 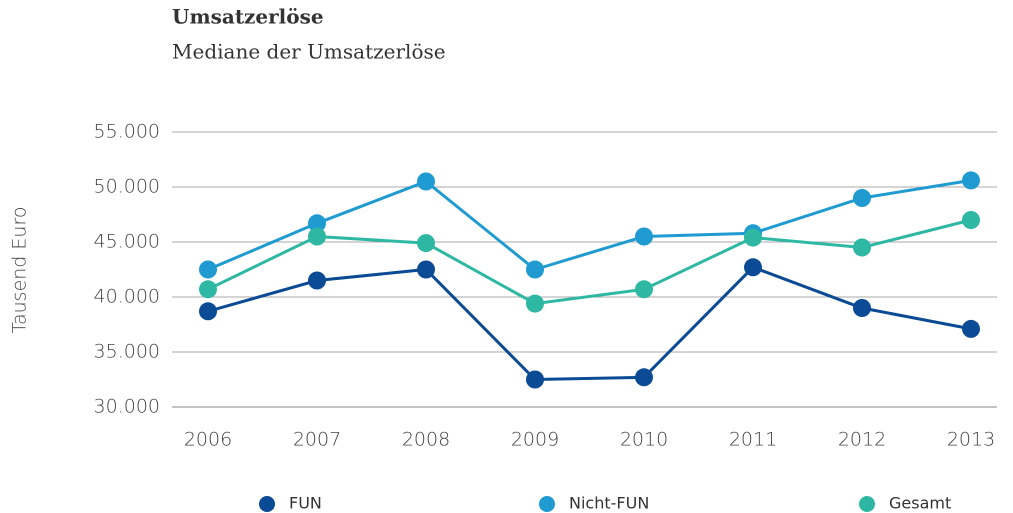 What do you see at coordinates (127, 407) in the screenshot?
I see `y-tick-label: 30.000` at bounding box center [127, 407].